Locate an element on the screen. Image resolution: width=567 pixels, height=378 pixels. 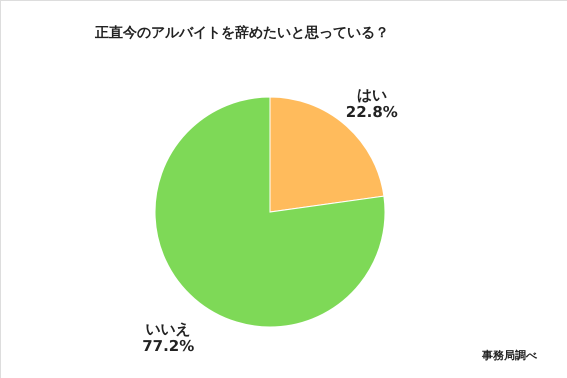
data-label: 22.8% is located at coordinates (372, 112).